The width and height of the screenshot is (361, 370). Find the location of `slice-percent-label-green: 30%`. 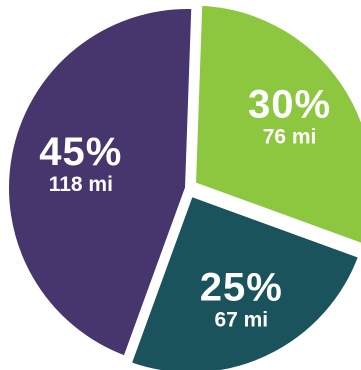

slice-percent-label-green: 30% is located at coordinates (289, 105).